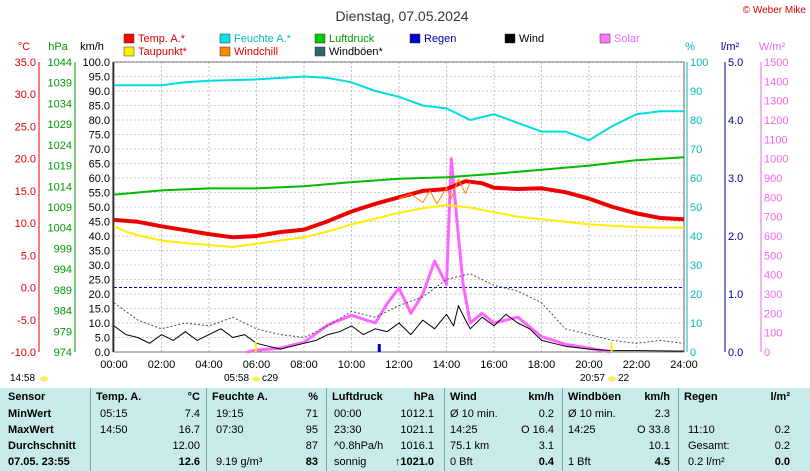 The width and height of the screenshot is (810, 471). Describe the element at coordinates (99, 92) in the screenshot. I see `wind-tick-label: 90.0` at that location.